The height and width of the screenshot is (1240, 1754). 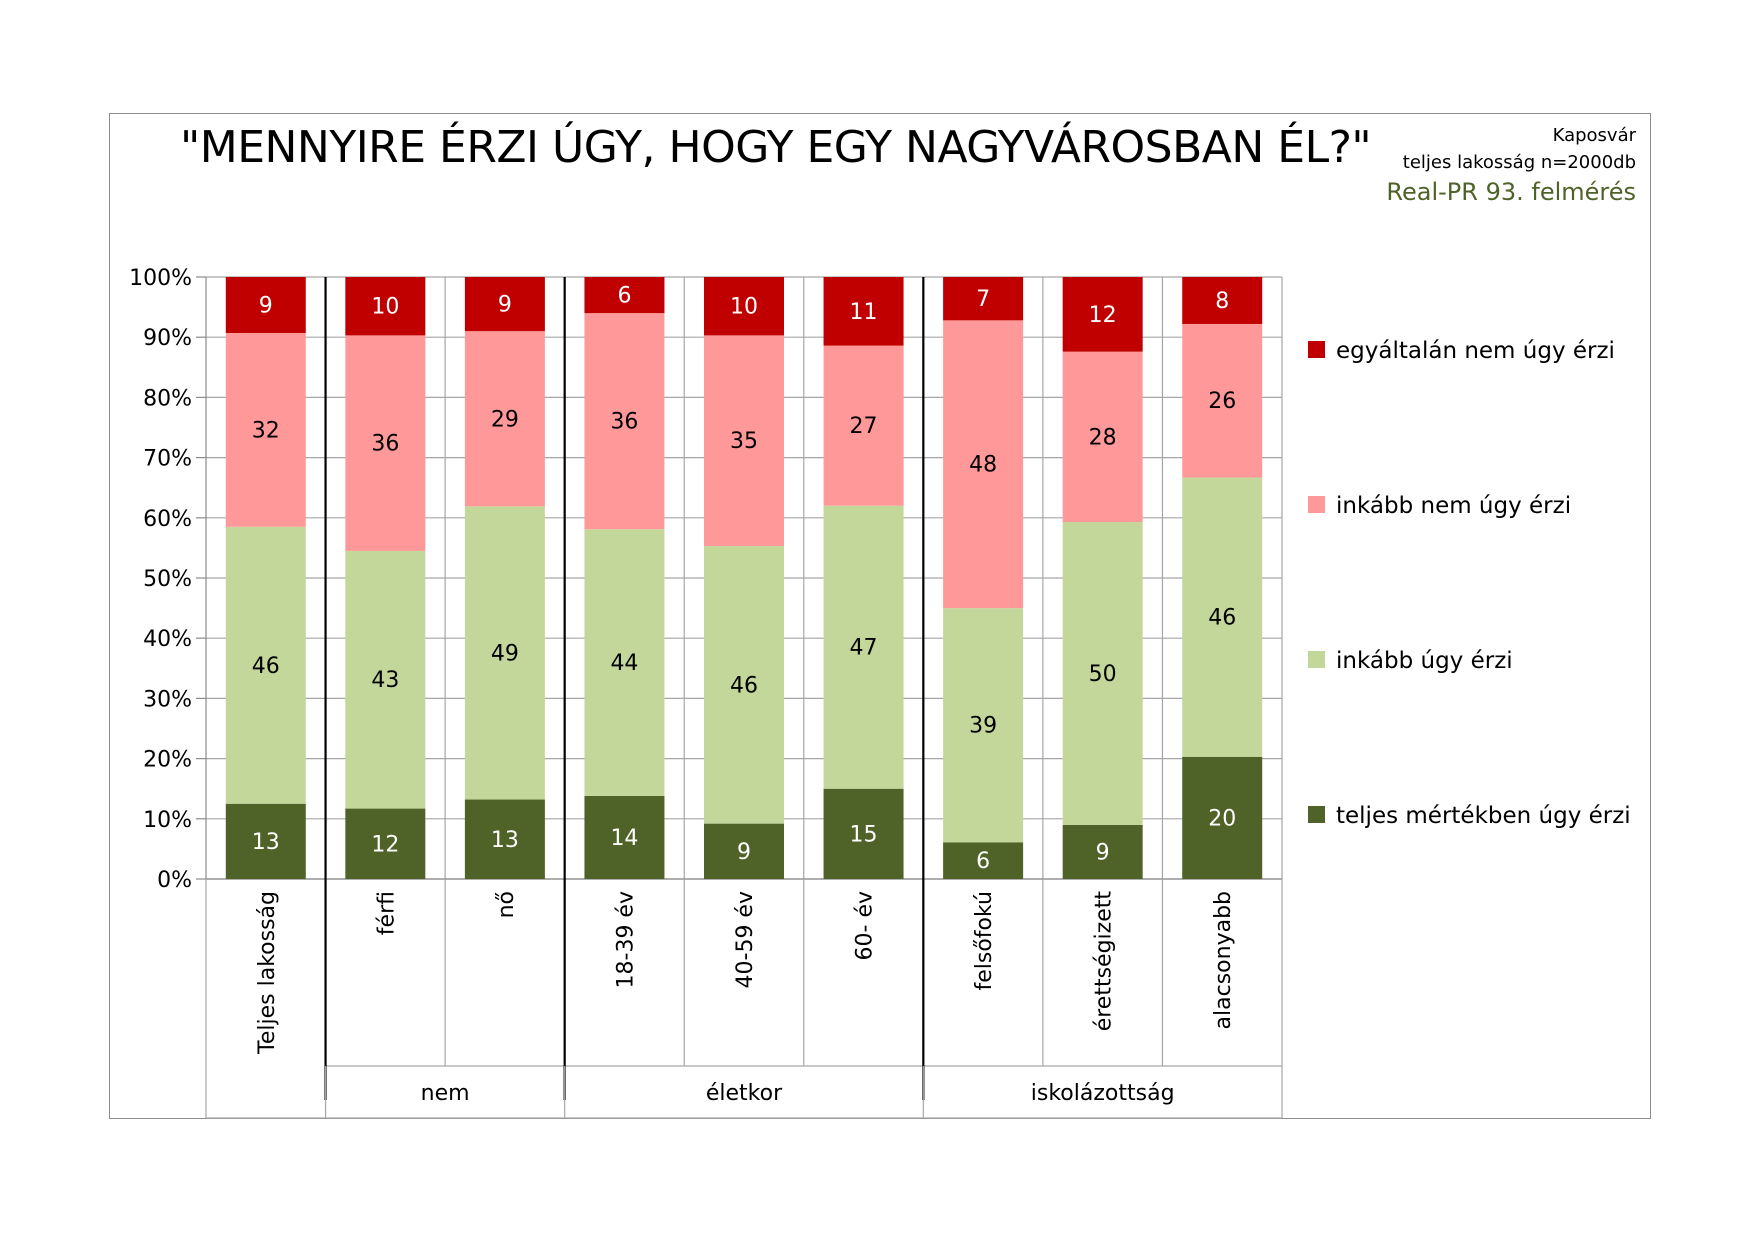 What do you see at coordinates (167, 519) in the screenshot?
I see `y-tick-label: 60%` at bounding box center [167, 519].